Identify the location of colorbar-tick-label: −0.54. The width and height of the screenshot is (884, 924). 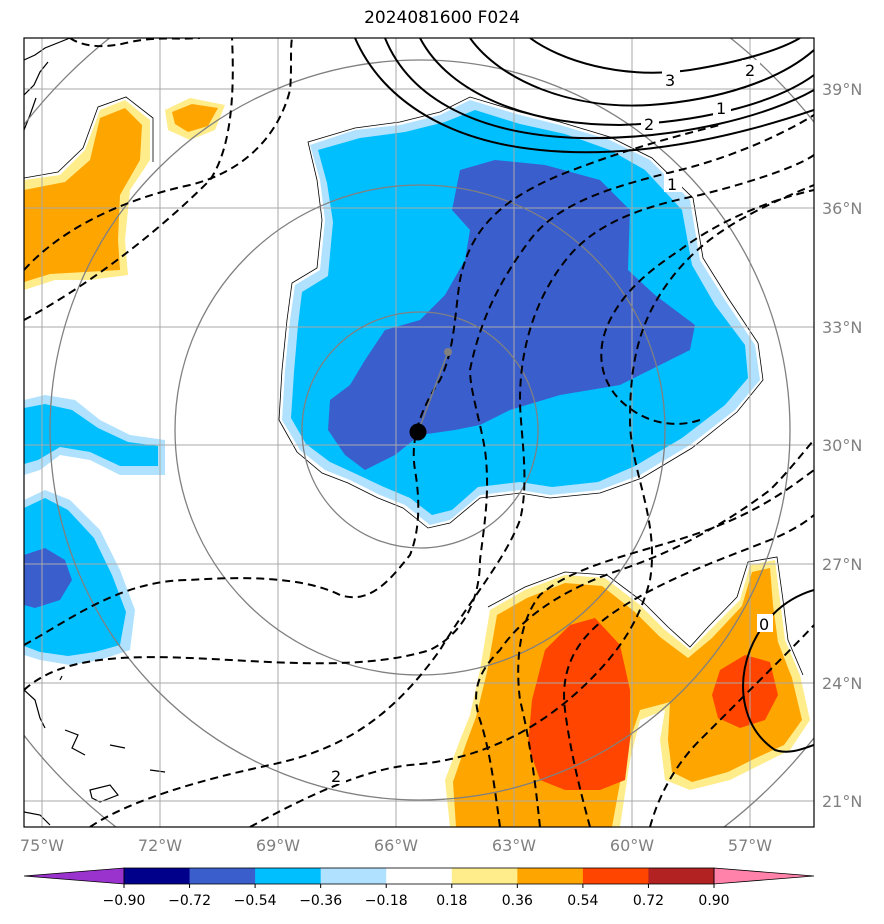
(255, 901).